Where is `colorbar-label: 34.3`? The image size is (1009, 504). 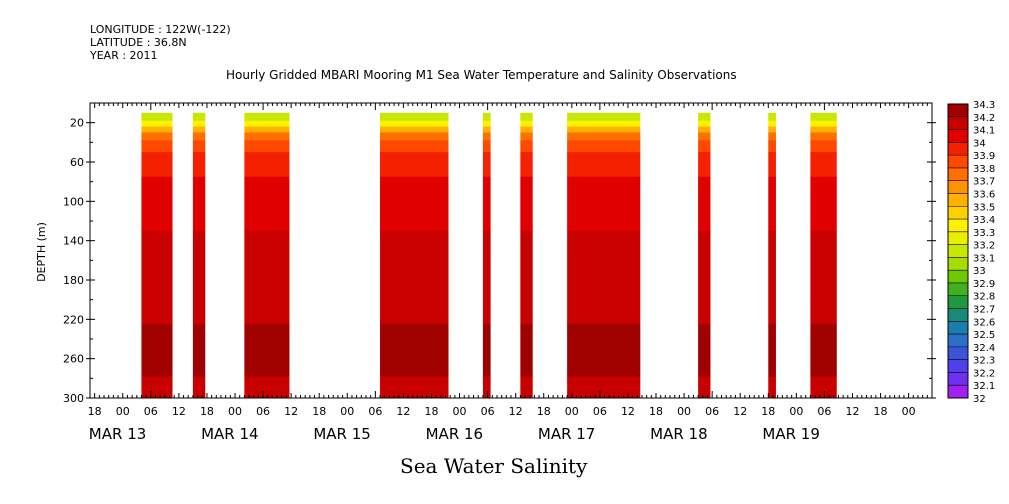
colorbar-label: 34.3 is located at coordinates (984, 105).